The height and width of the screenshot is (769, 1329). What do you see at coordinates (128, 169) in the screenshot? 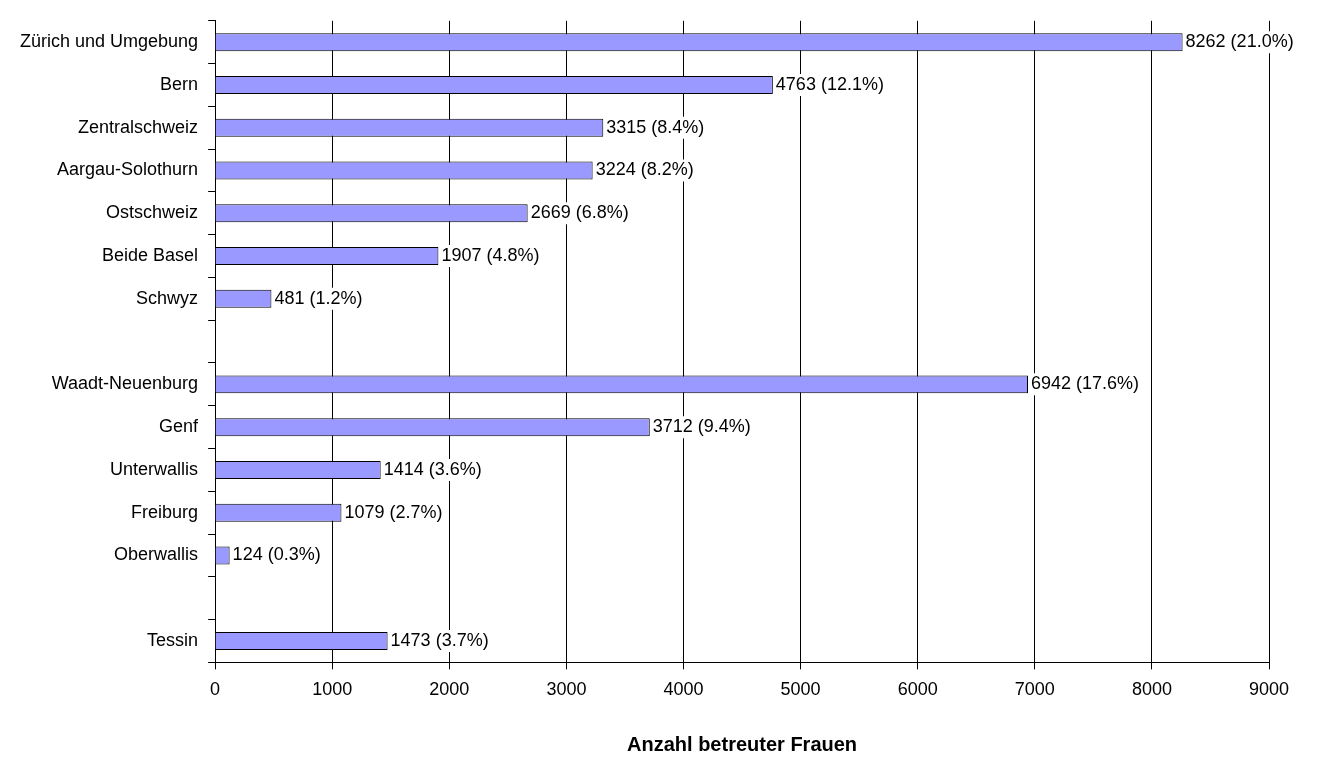
I see `y-tick-label: Aargau-Solothurn` at bounding box center [128, 169].